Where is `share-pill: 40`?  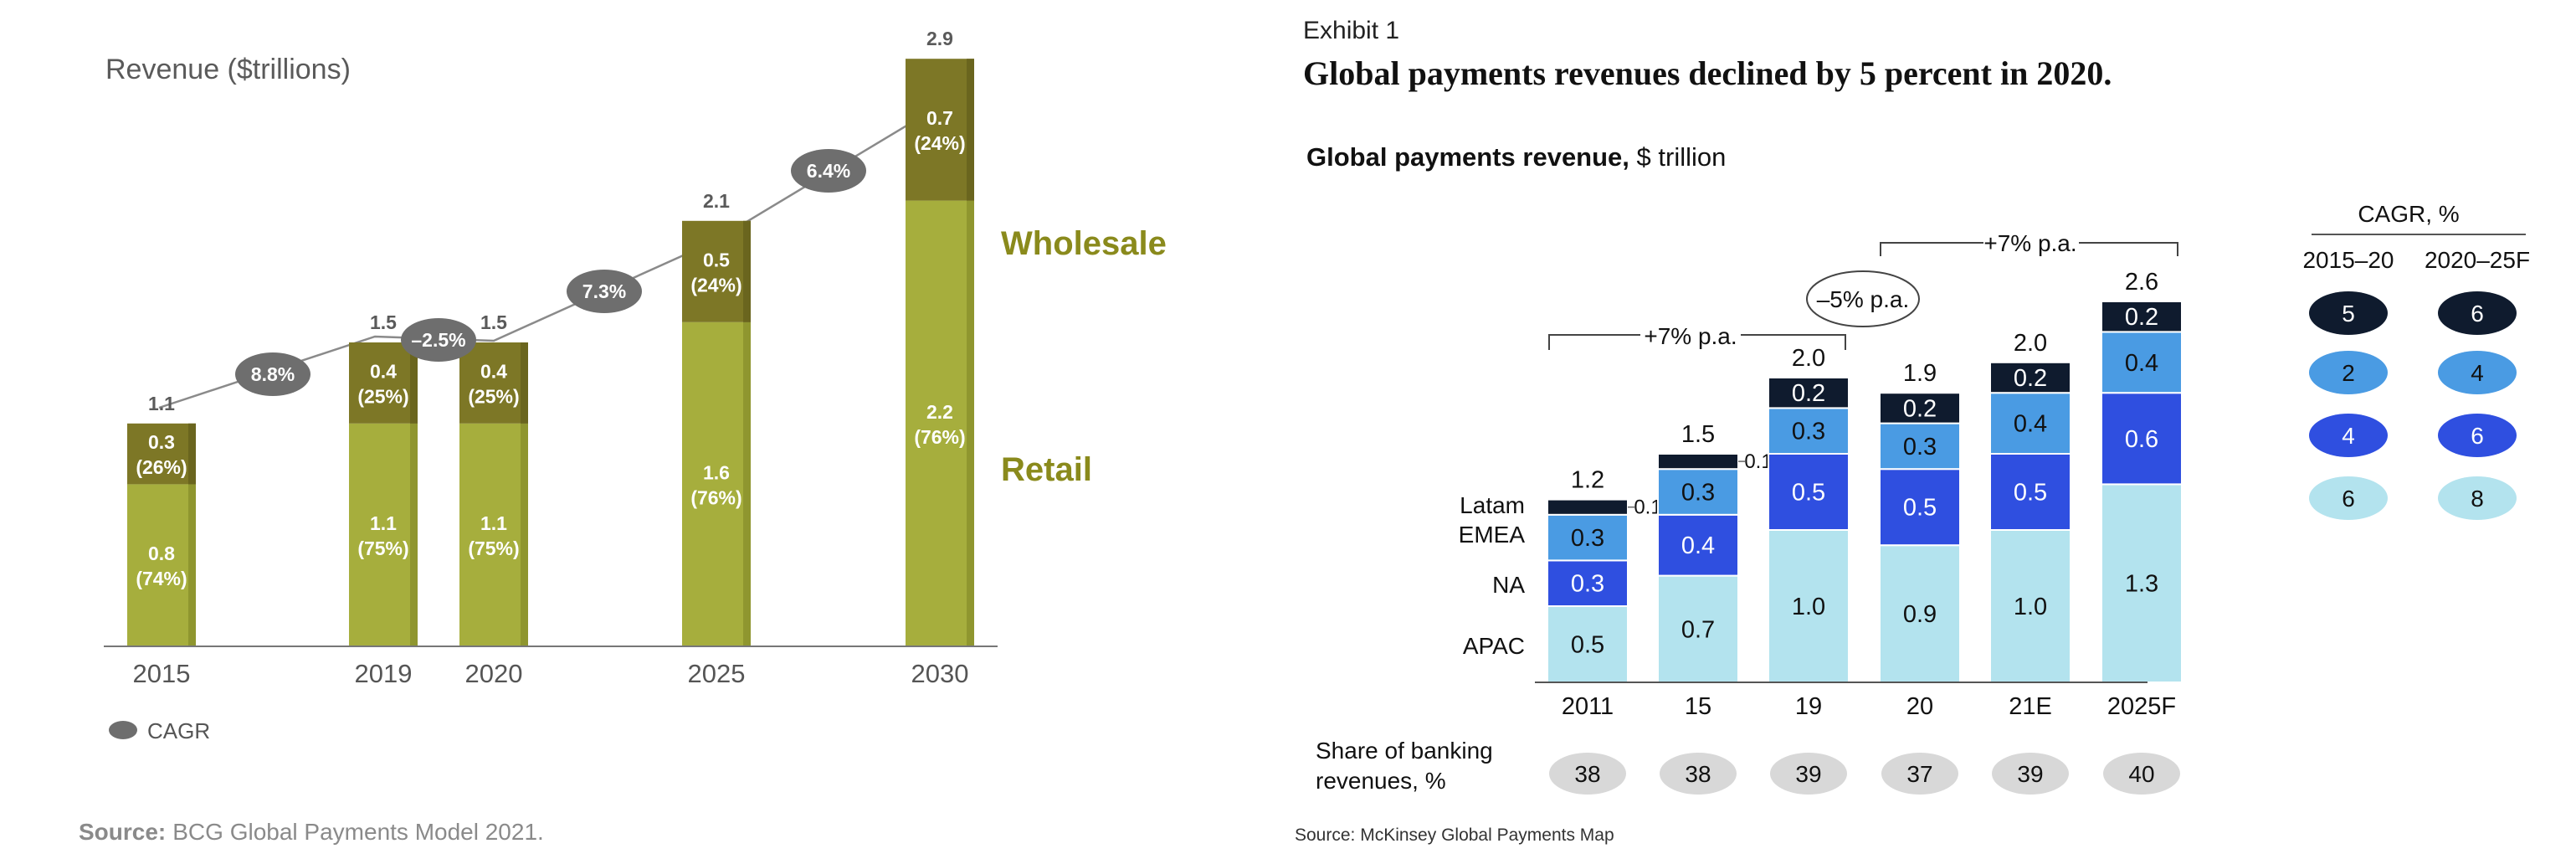
share-pill: 40 is located at coordinates (2141, 774).